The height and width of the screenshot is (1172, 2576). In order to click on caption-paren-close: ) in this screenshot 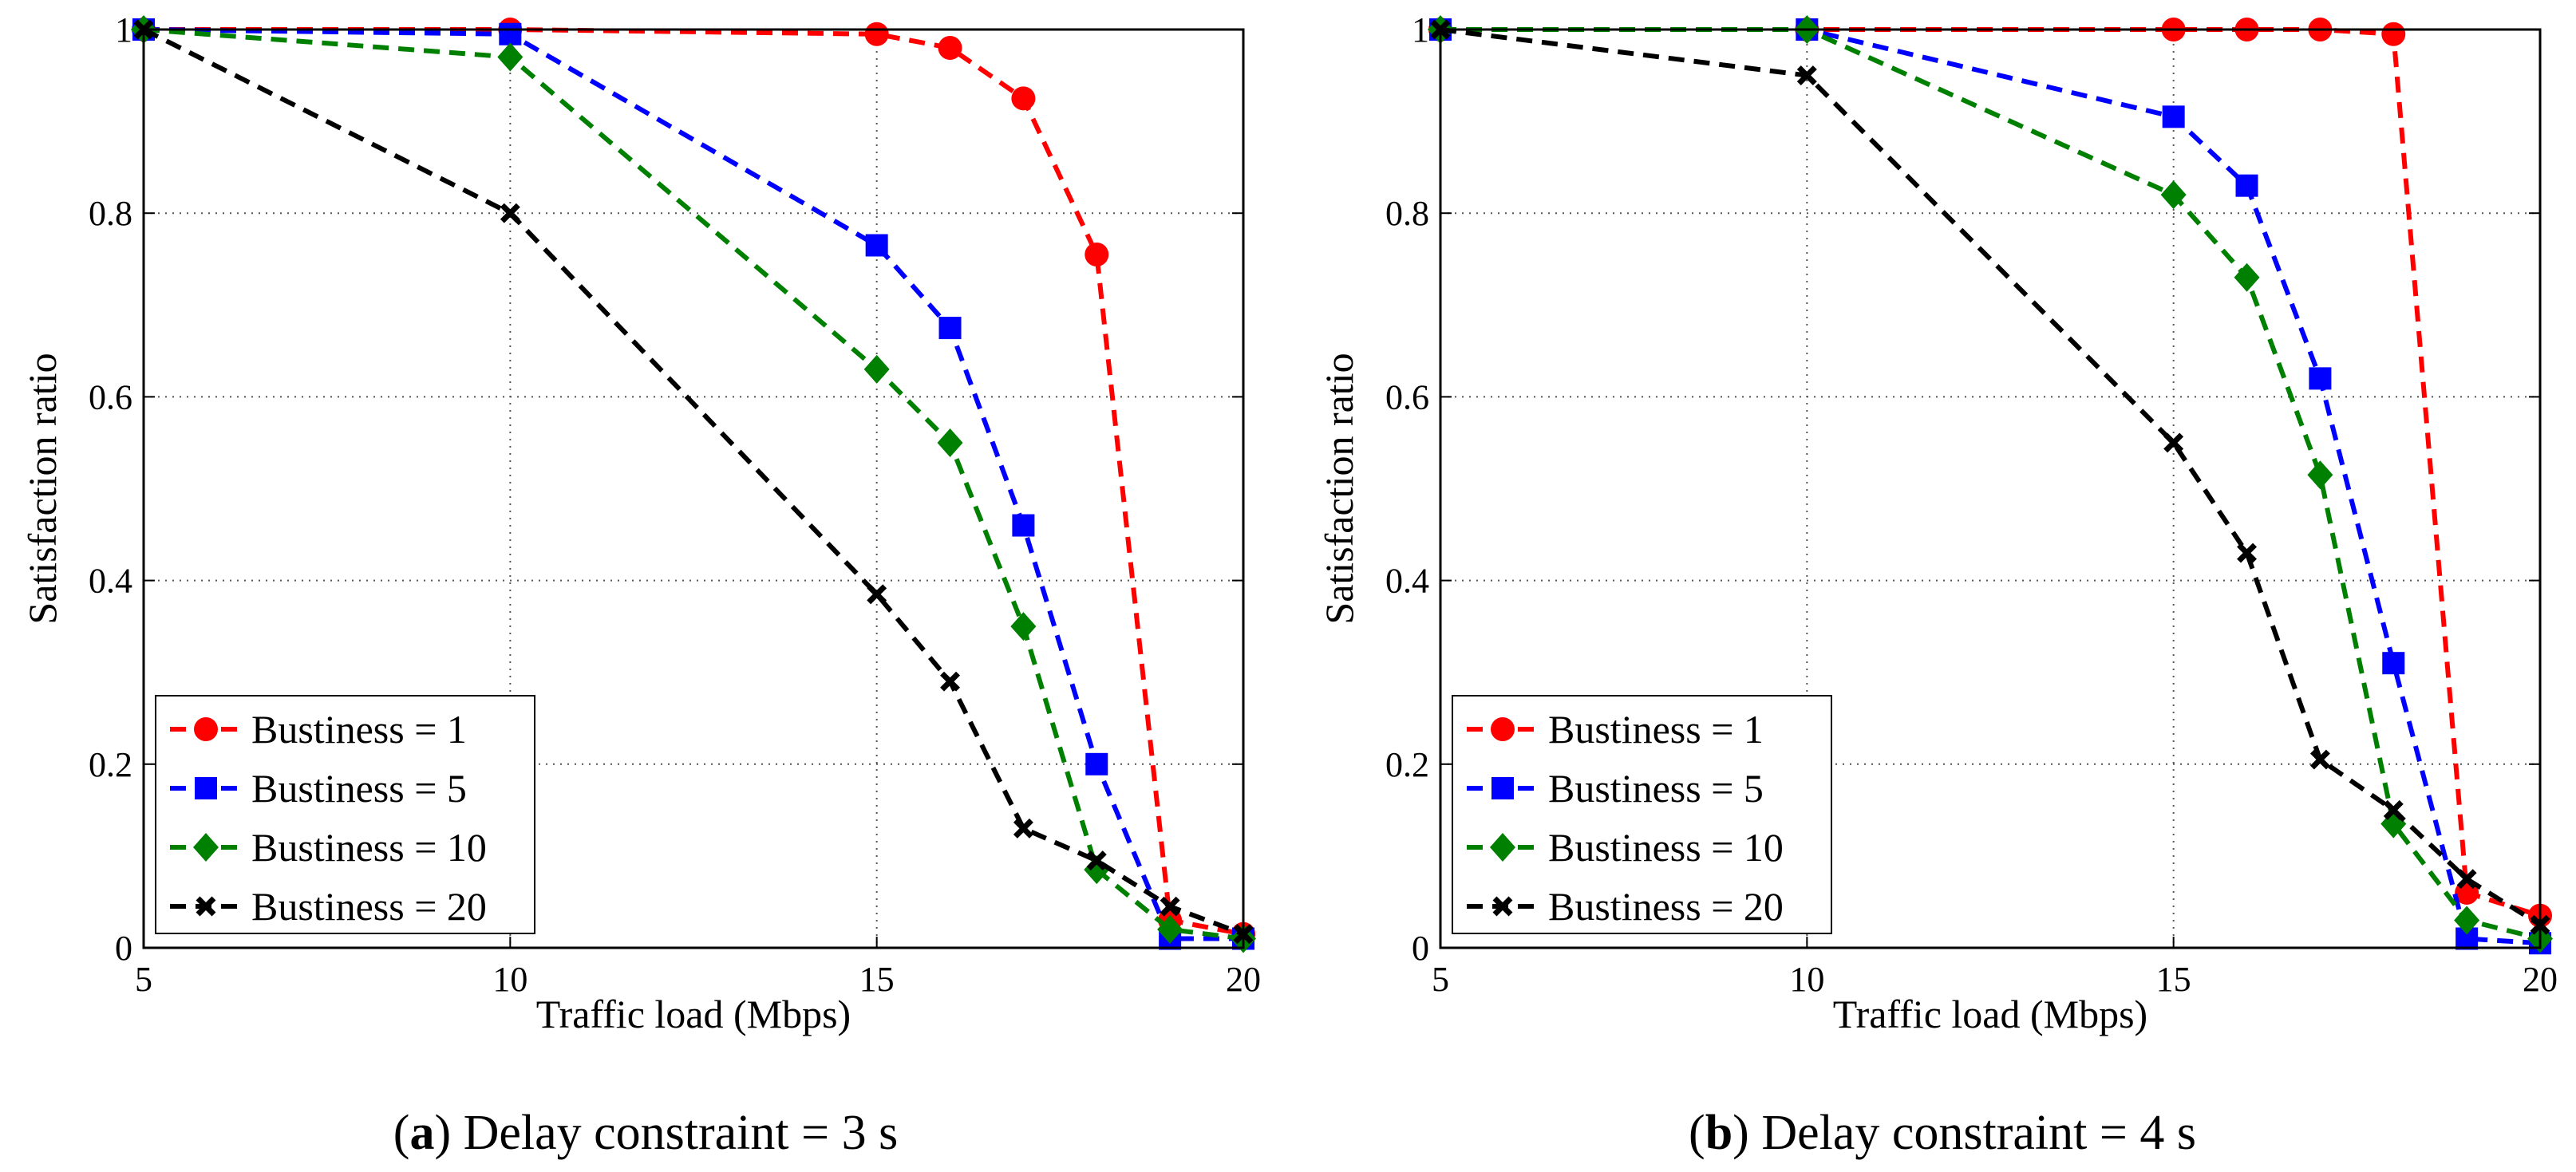, I will do `click(1746, 1133)`.